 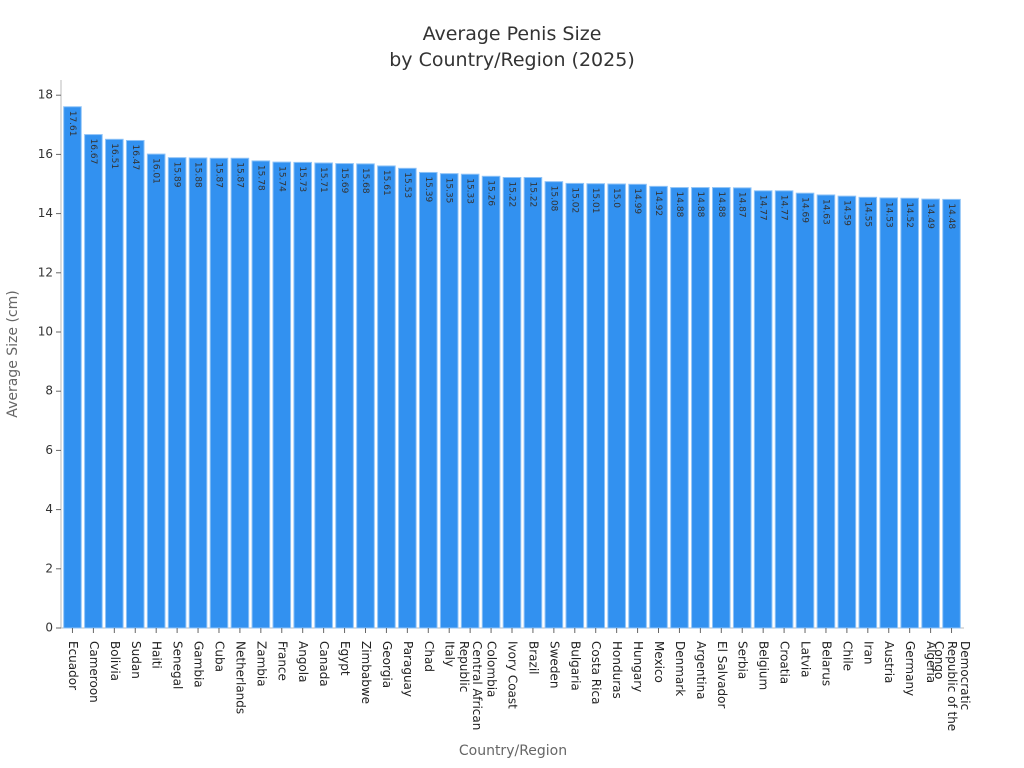 What do you see at coordinates (637, 201) in the screenshot?
I see `data-label: 14.99` at bounding box center [637, 201].